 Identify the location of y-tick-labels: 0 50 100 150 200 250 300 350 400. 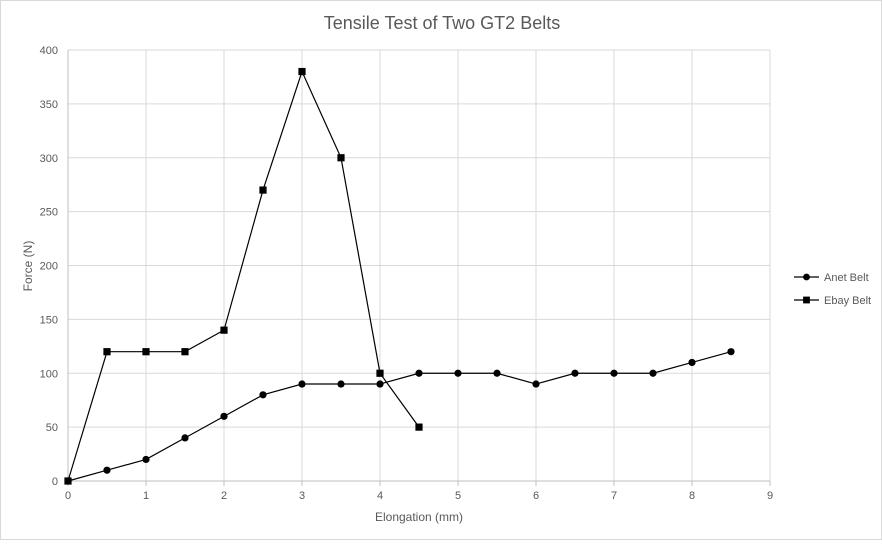
(49, 266).